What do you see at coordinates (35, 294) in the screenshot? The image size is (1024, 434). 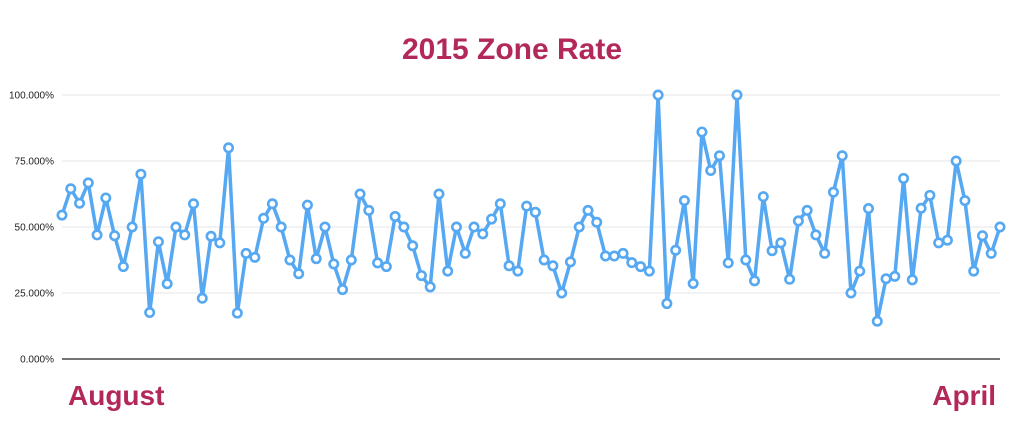 I see `y-tick-label: 25.000%` at bounding box center [35, 294].